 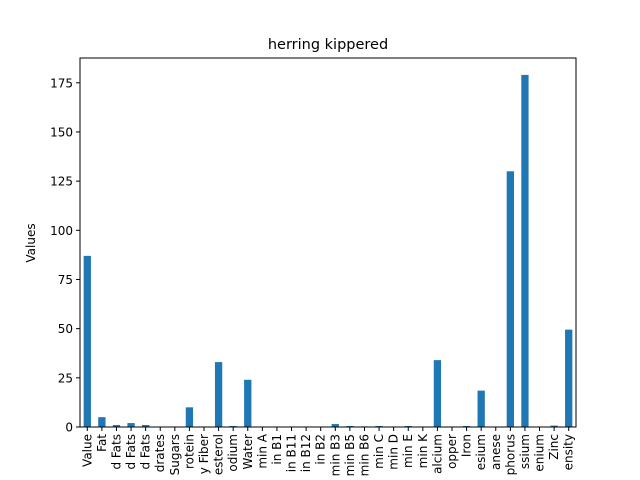 What do you see at coordinates (510, 454) in the screenshot?
I see `x-tick-label: phorus` at bounding box center [510, 454].